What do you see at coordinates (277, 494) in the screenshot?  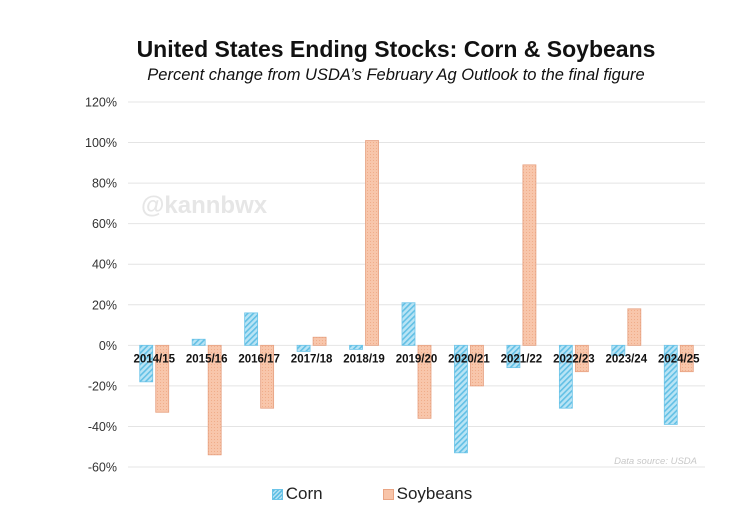 I see `legend-swatch-corn` at bounding box center [277, 494].